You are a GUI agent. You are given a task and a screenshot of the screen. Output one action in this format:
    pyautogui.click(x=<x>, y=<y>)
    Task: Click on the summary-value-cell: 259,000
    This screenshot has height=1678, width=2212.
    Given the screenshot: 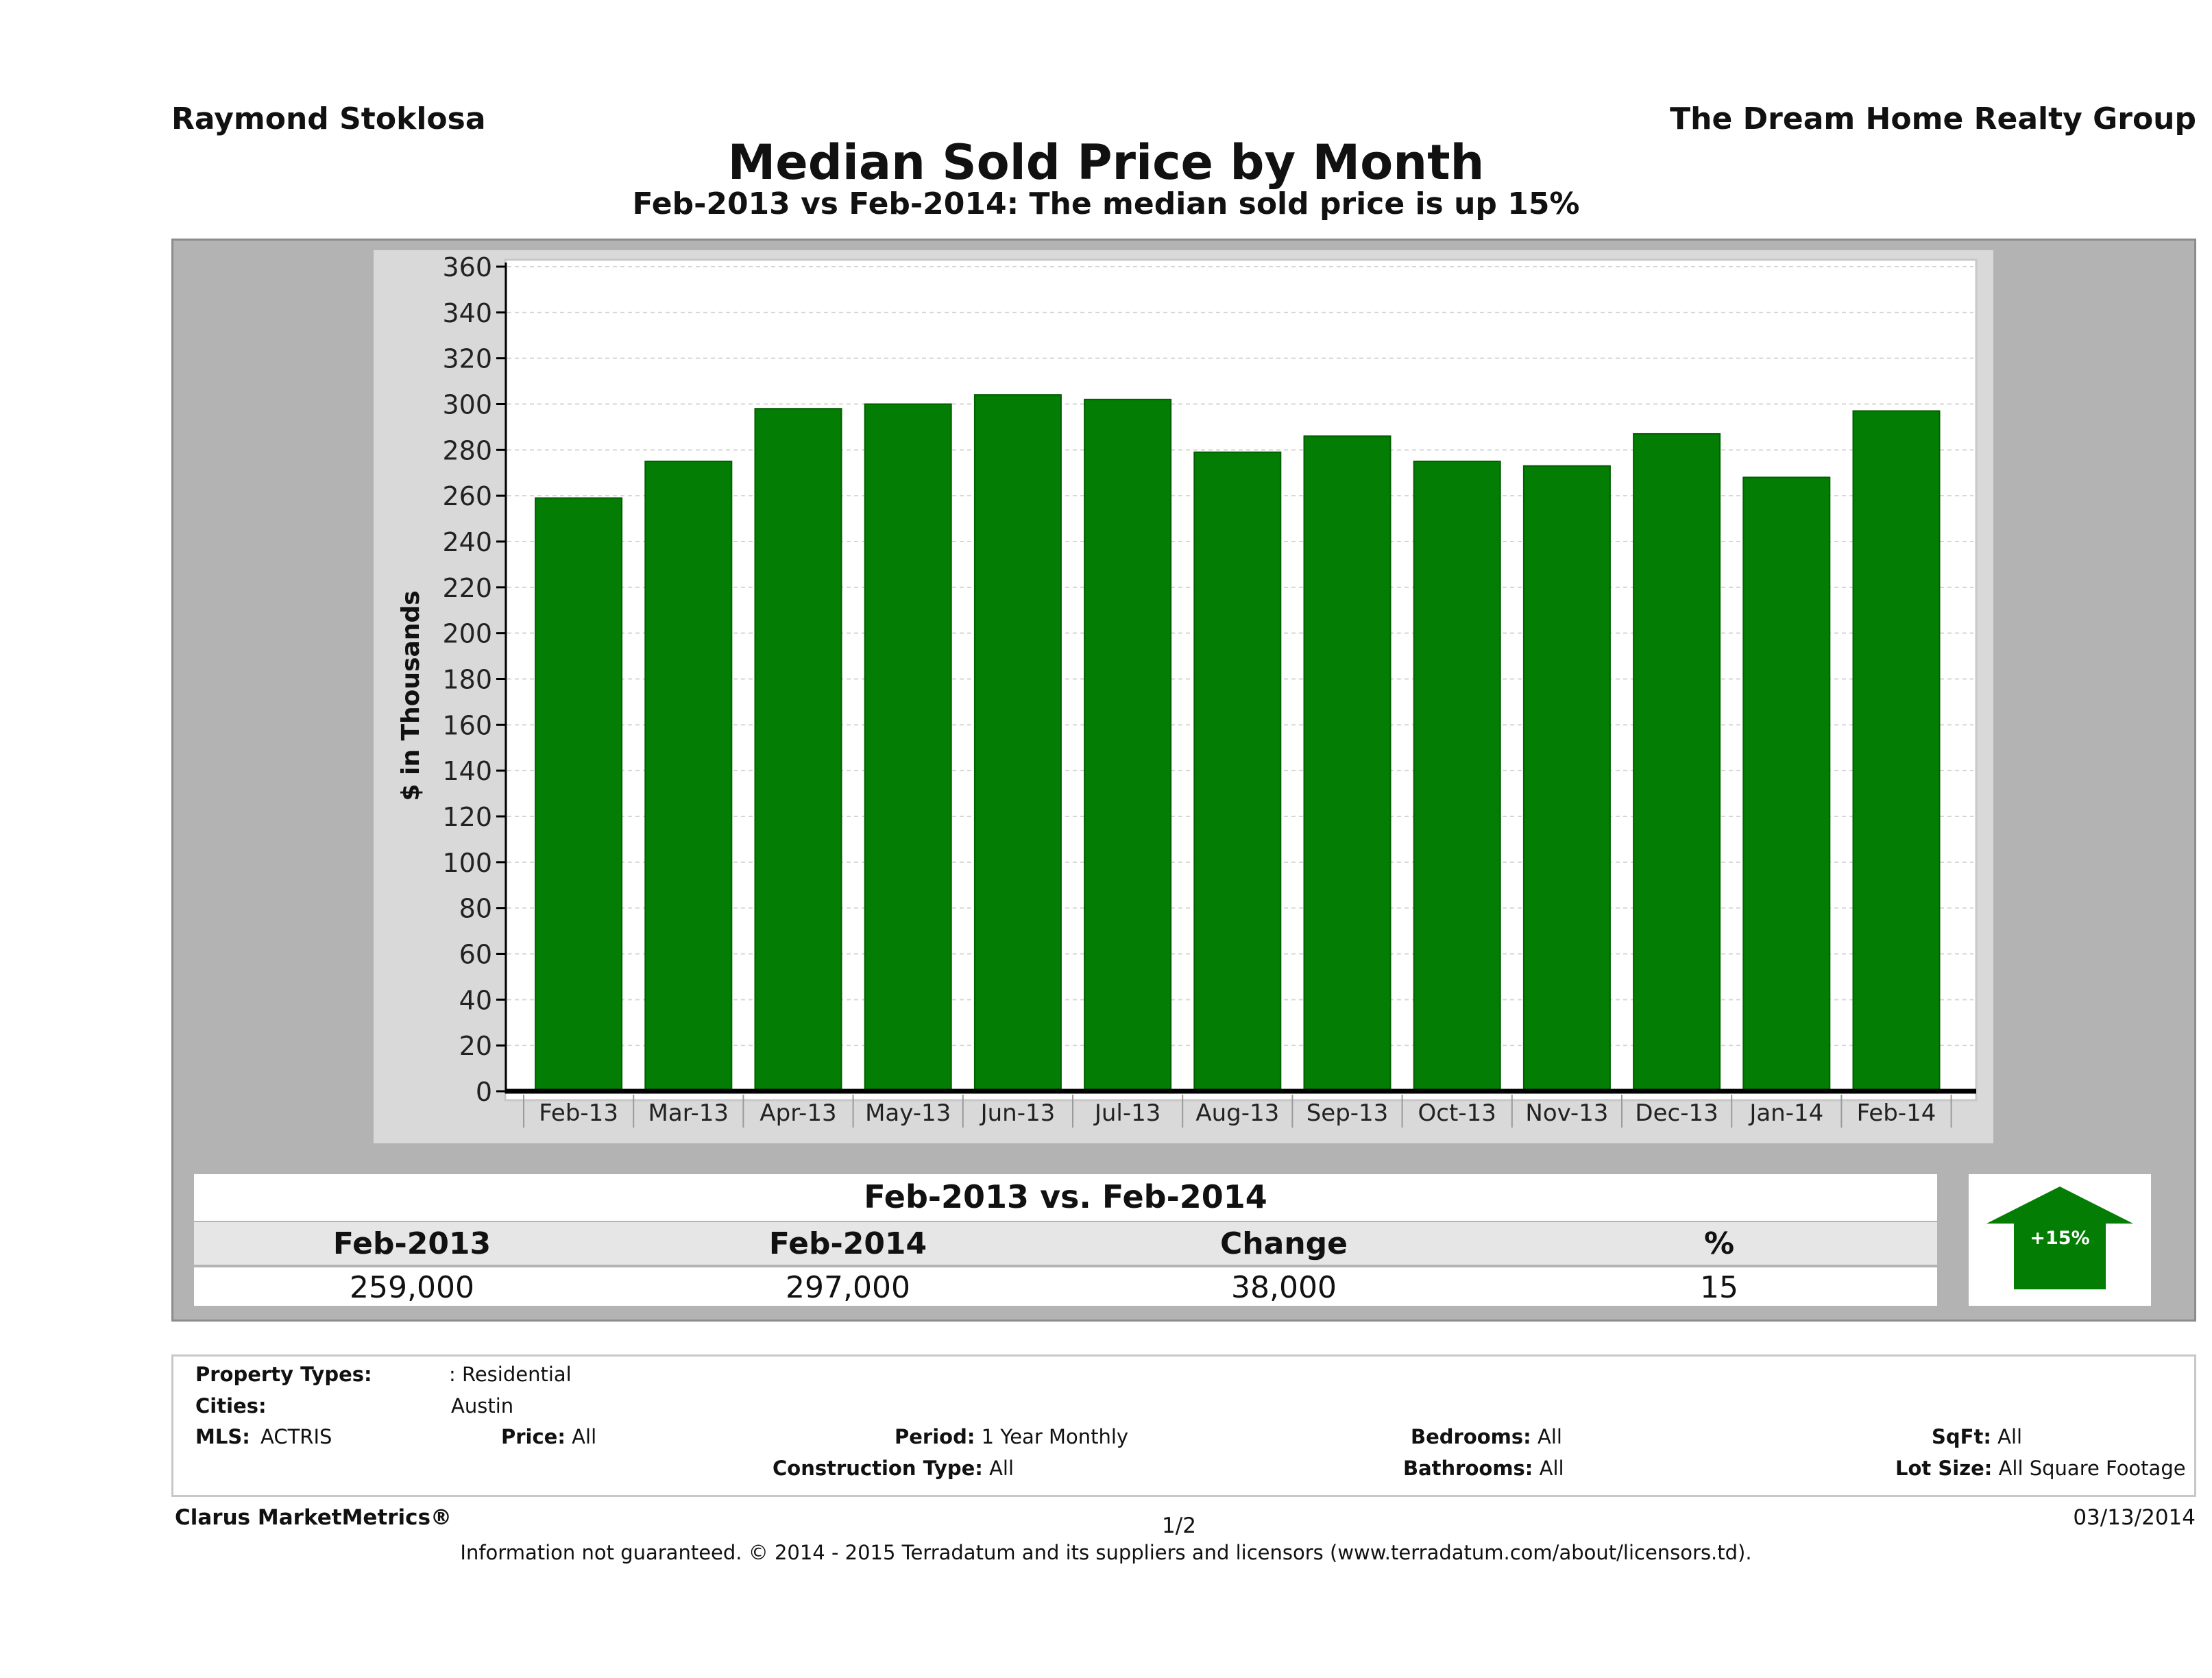 What is the action you would take?
    pyautogui.click(x=412, y=1287)
    